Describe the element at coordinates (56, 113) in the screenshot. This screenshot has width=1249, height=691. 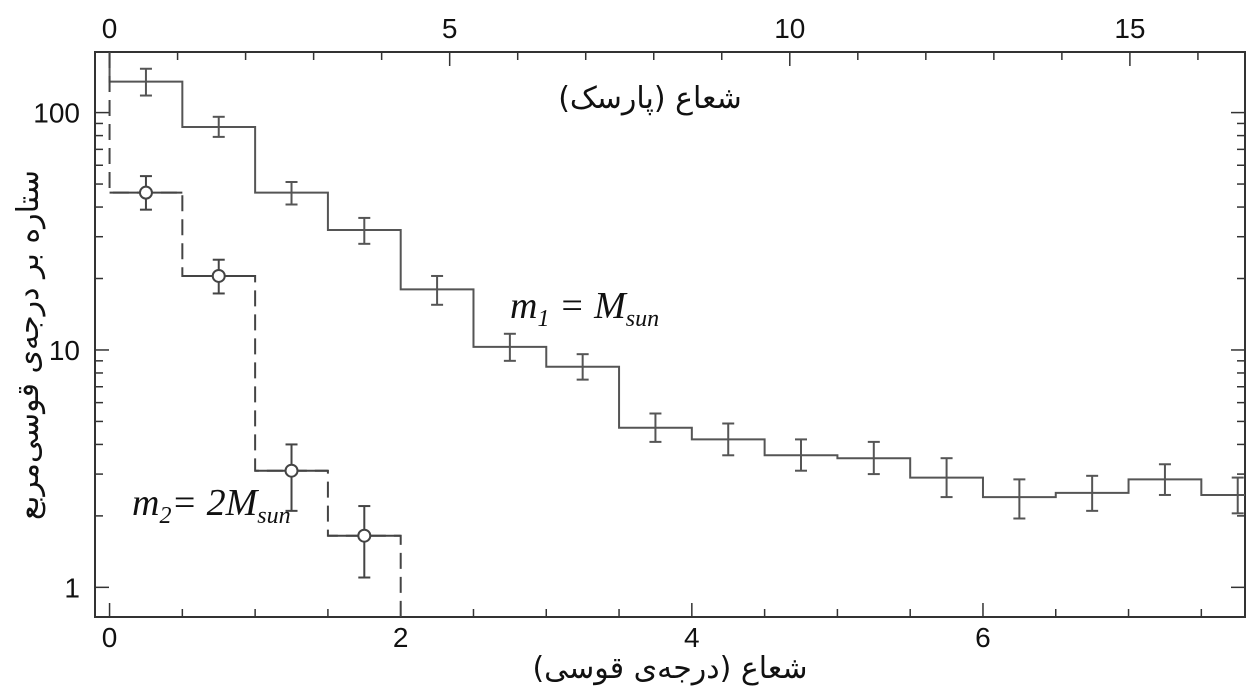
I see `y-tick-label: 100` at that location.